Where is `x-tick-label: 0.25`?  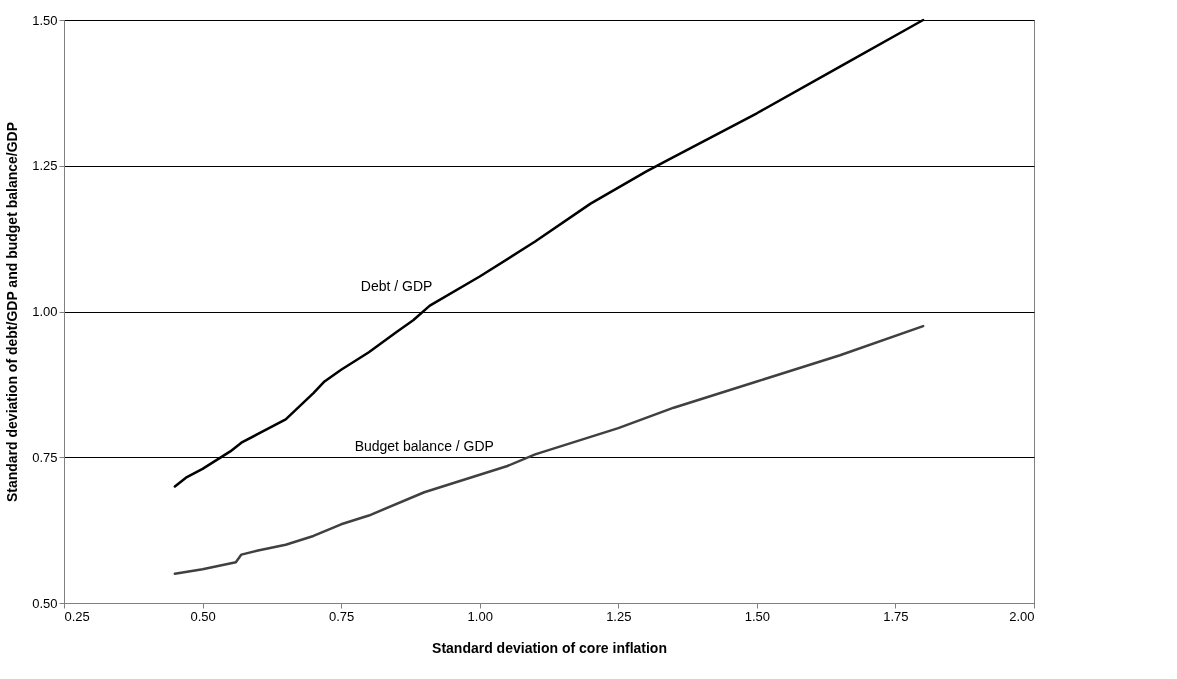 x-tick-label: 0.25 is located at coordinates (77, 616).